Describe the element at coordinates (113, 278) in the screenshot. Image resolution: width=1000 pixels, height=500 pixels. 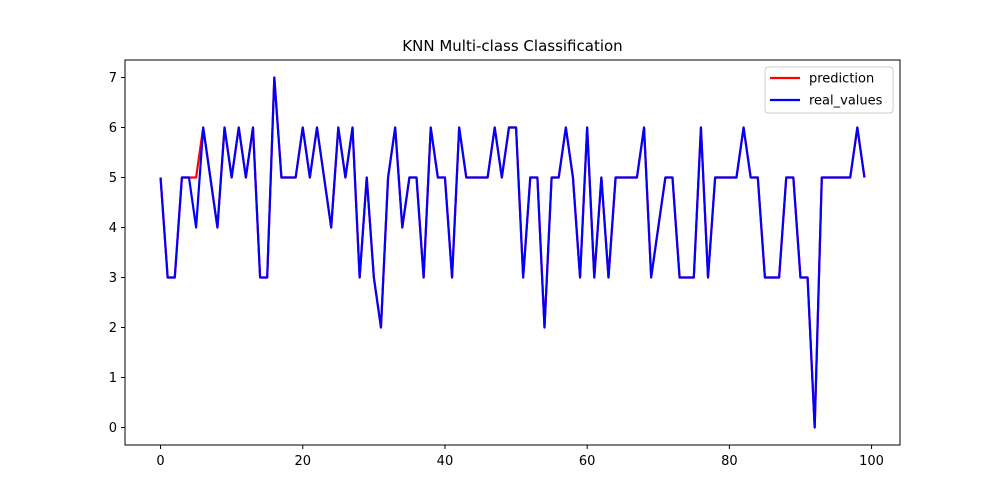
I see `y-tick-label: 3` at that location.